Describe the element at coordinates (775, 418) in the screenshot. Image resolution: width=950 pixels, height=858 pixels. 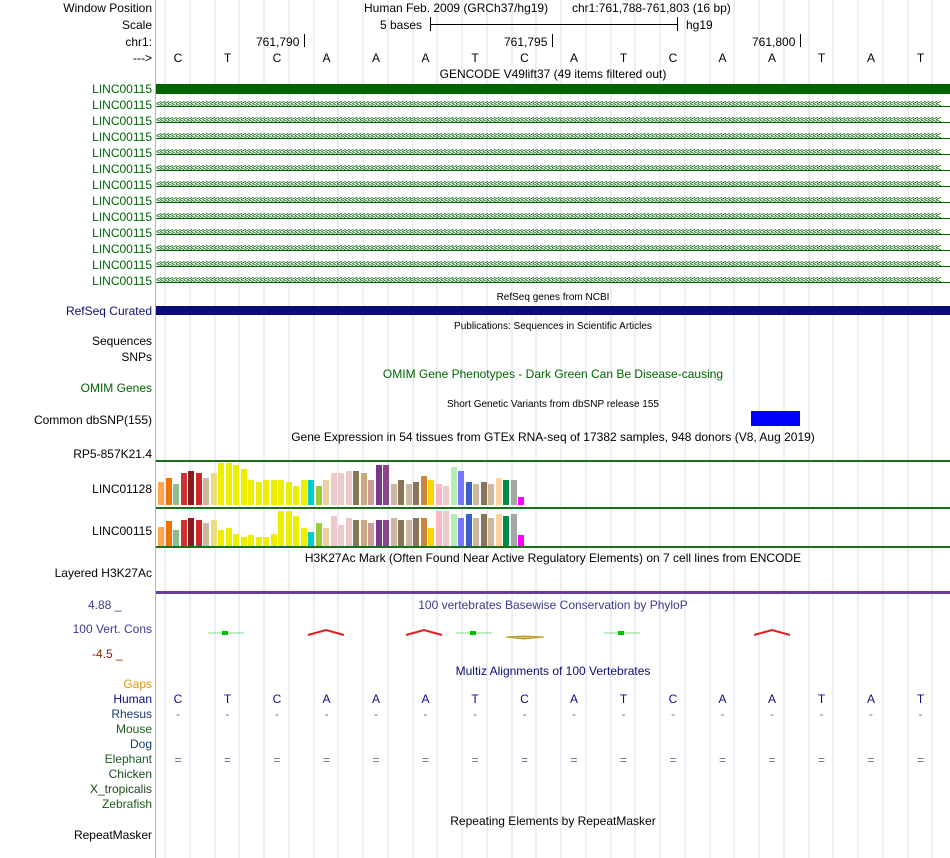
I see `dbsnp-feature` at that location.